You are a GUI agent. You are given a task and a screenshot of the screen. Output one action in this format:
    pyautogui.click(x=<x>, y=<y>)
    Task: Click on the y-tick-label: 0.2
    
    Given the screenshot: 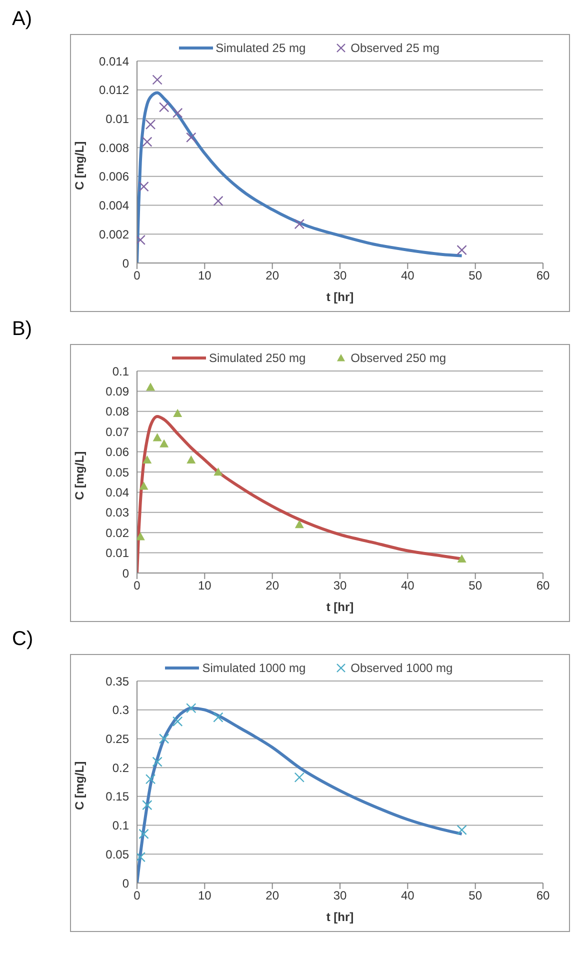 What is the action you would take?
    pyautogui.click(x=121, y=767)
    